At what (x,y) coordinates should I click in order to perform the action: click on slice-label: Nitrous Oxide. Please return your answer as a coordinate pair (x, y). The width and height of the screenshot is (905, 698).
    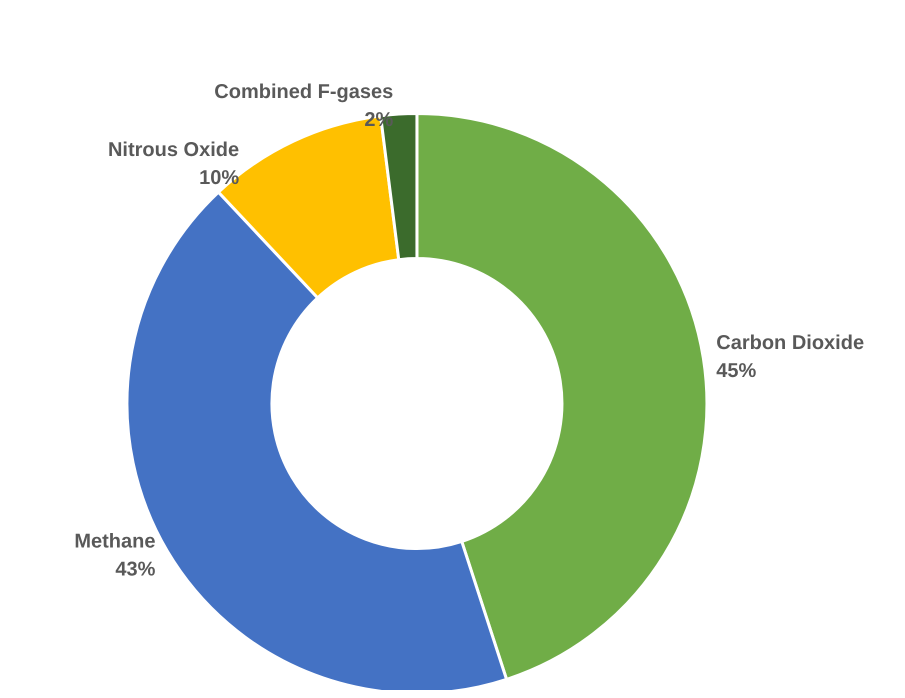
    Looking at the image, I should click on (174, 150).